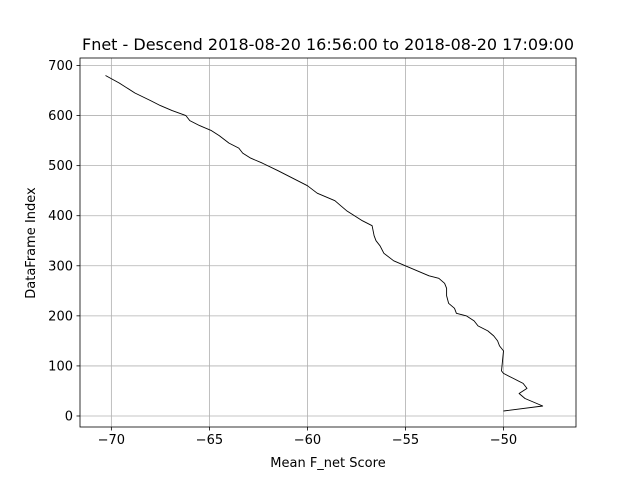 The width and height of the screenshot is (640, 484). I want to click on y-tick-label: 100, so click(60, 366).